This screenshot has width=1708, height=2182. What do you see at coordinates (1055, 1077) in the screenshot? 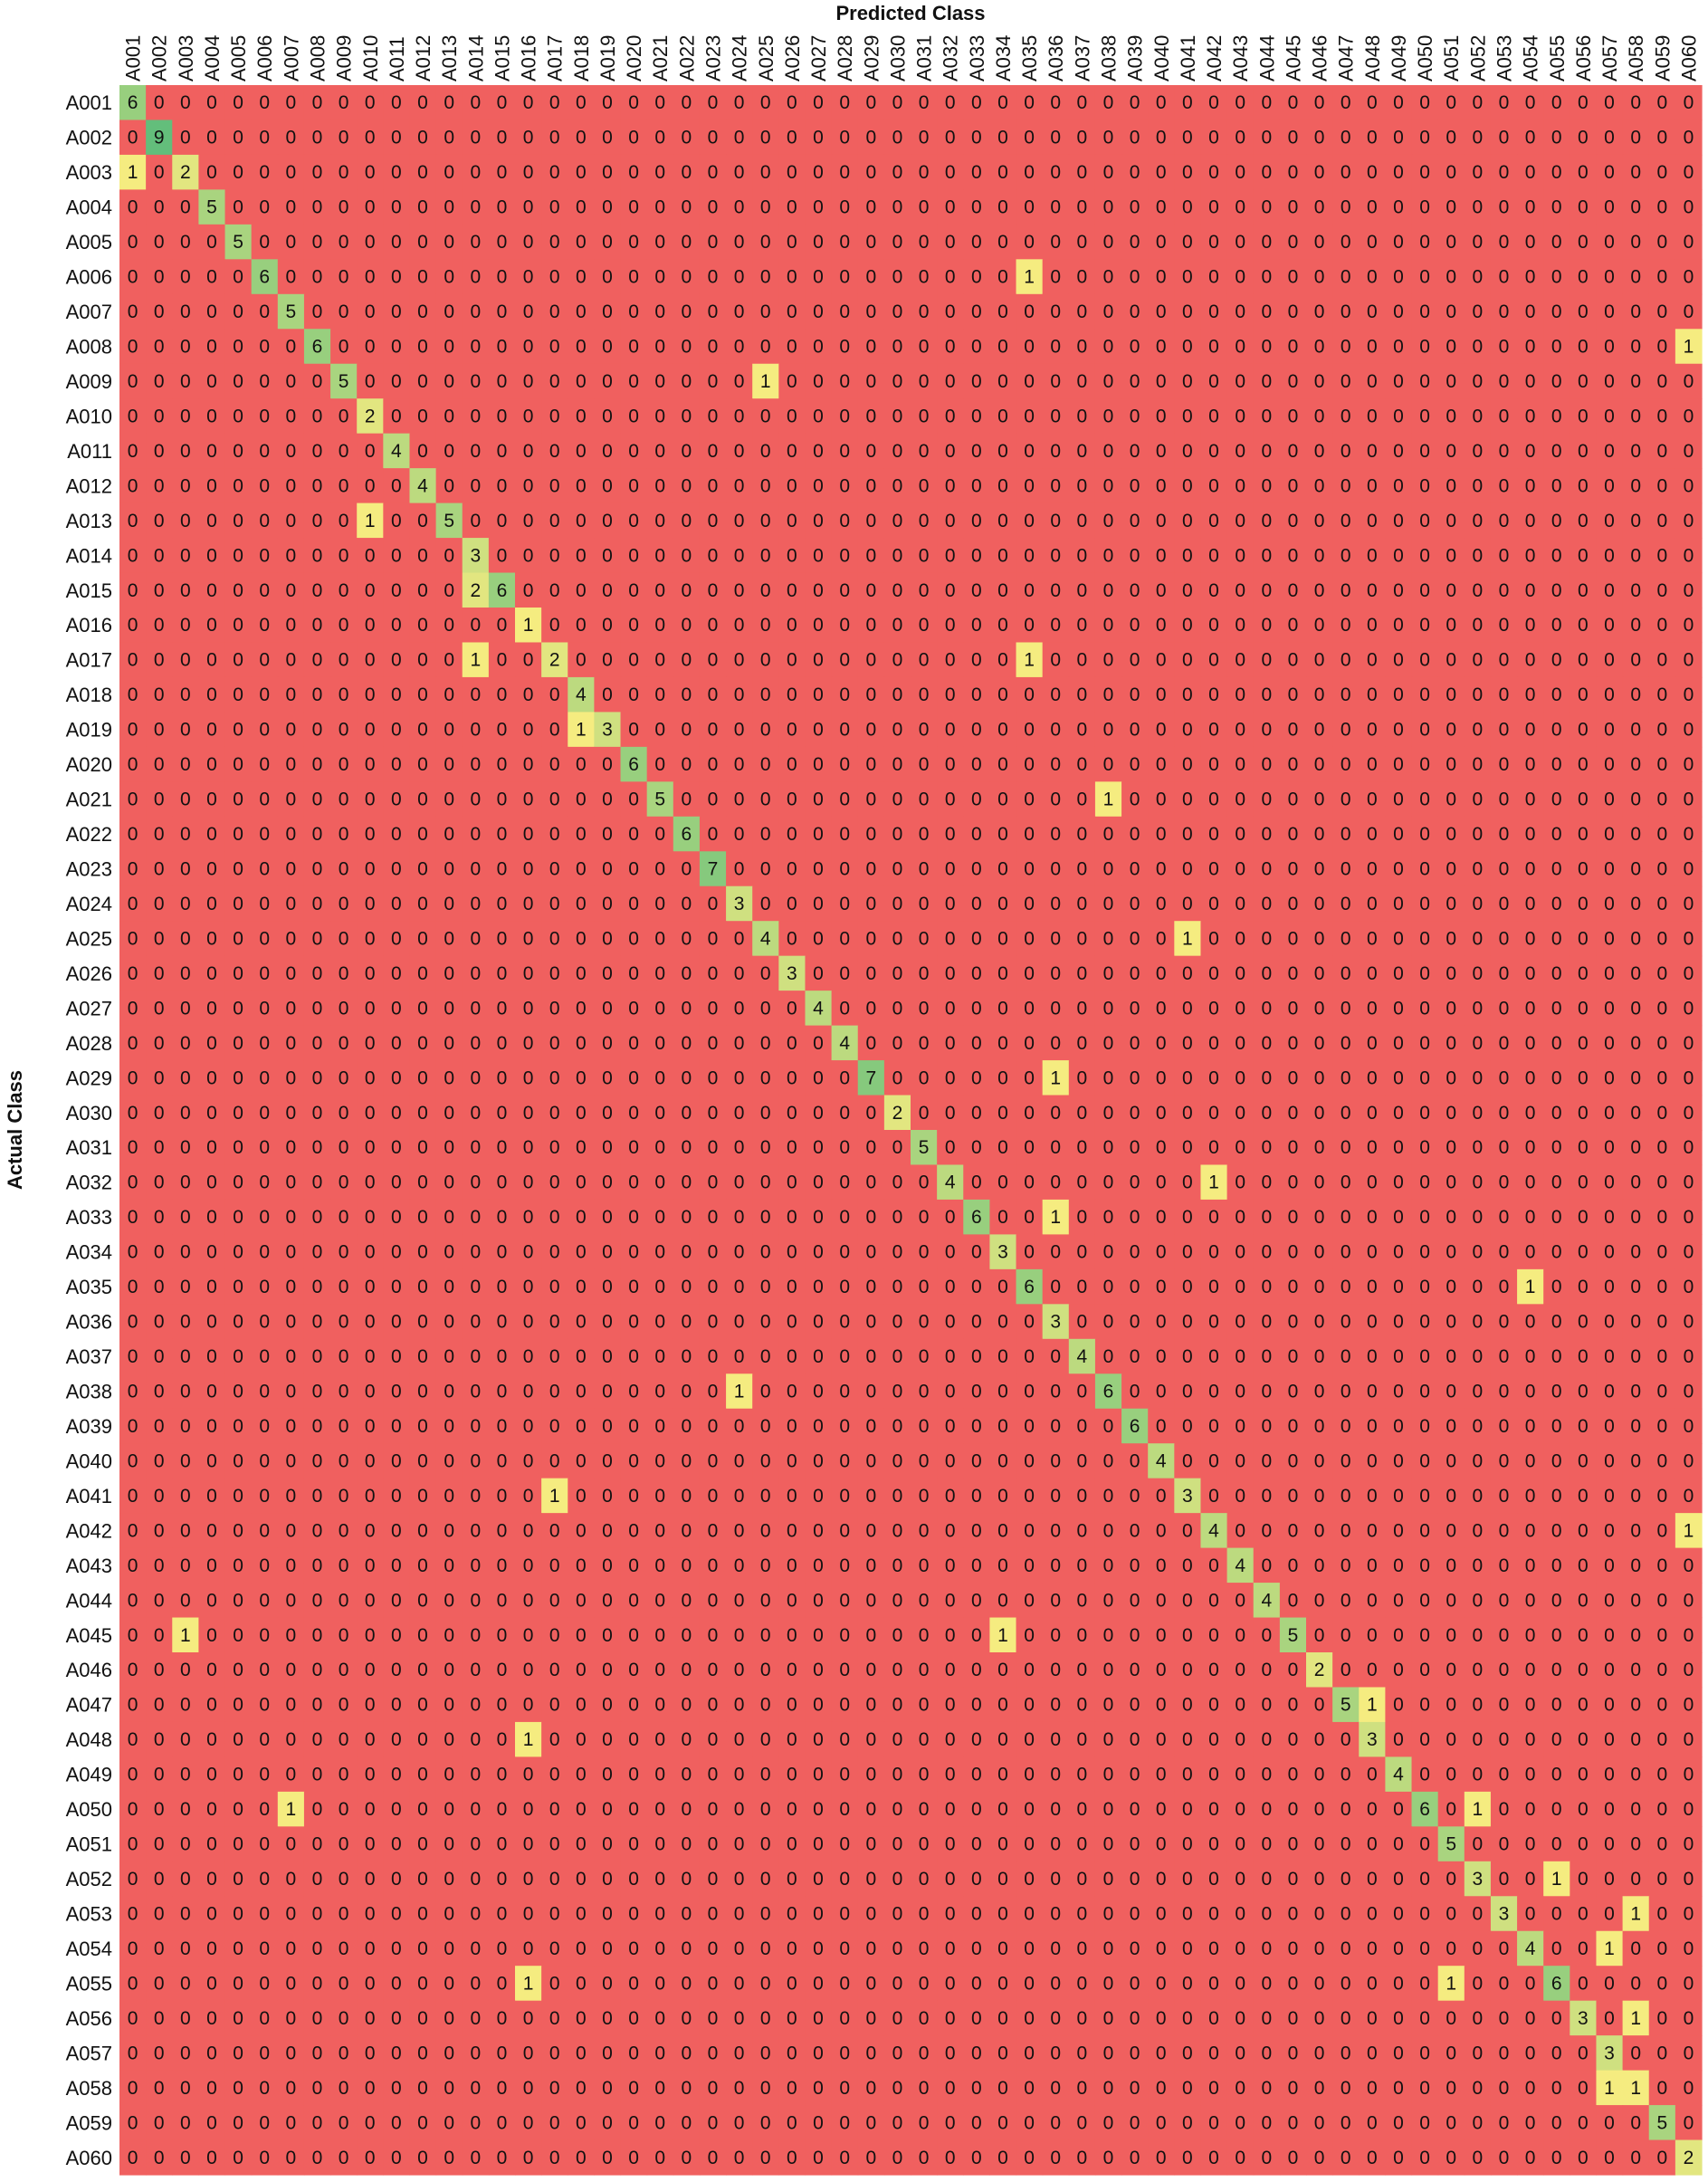
I see `cell-value: 1` at bounding box center [1055, 1077].